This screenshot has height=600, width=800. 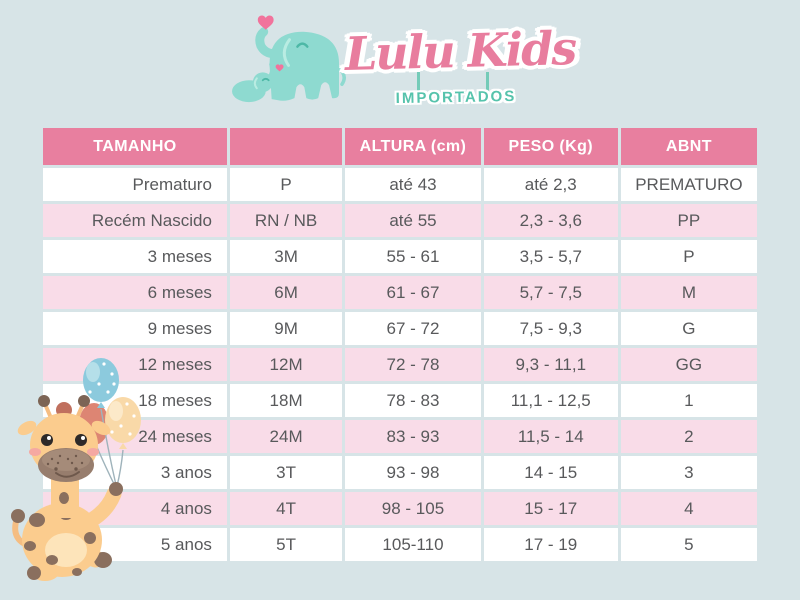 I want to click on table-cell: 7,5 - 9,3, so click(x=550, y=328).